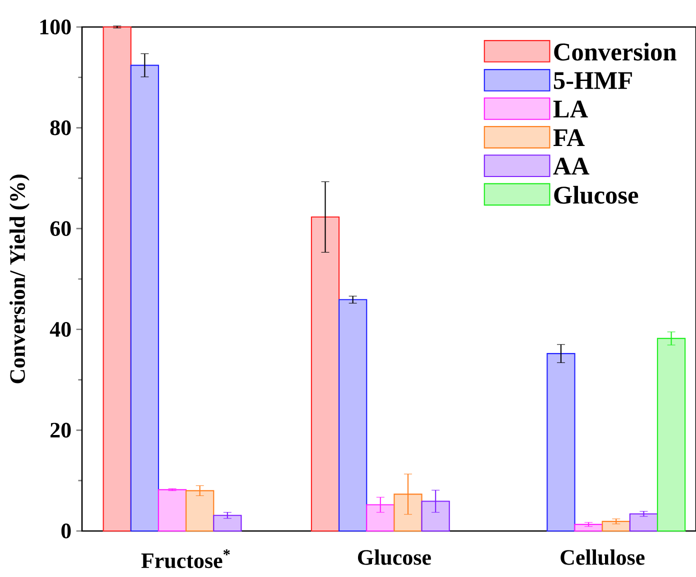 This screenshot has width=696, height=577. What do you see at coordinates (55, 27) in the screenshot?
I see `y-tick-label: 100` at bounding box center [55, 27].